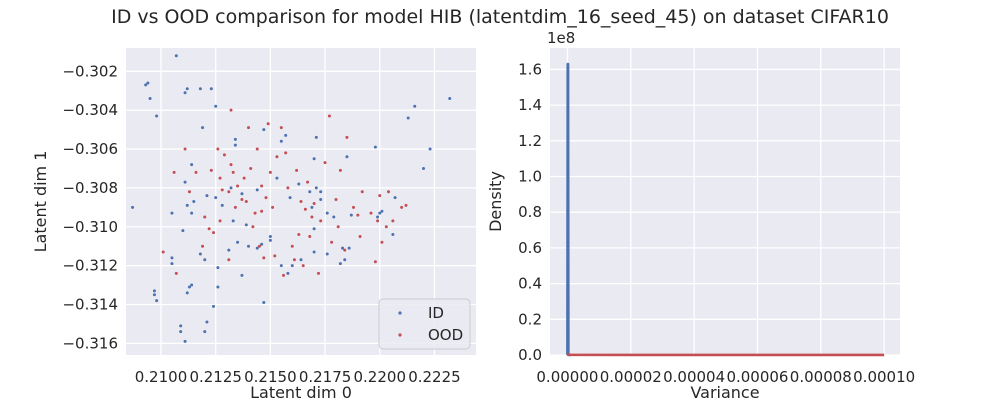 The width and height of the screenshot is (1000, 400). What do you see at coordinates (40, 202) in the screenshot?
I see `scatter-y-axis-label: Latent dim 1` at bounding box center [40, 202].